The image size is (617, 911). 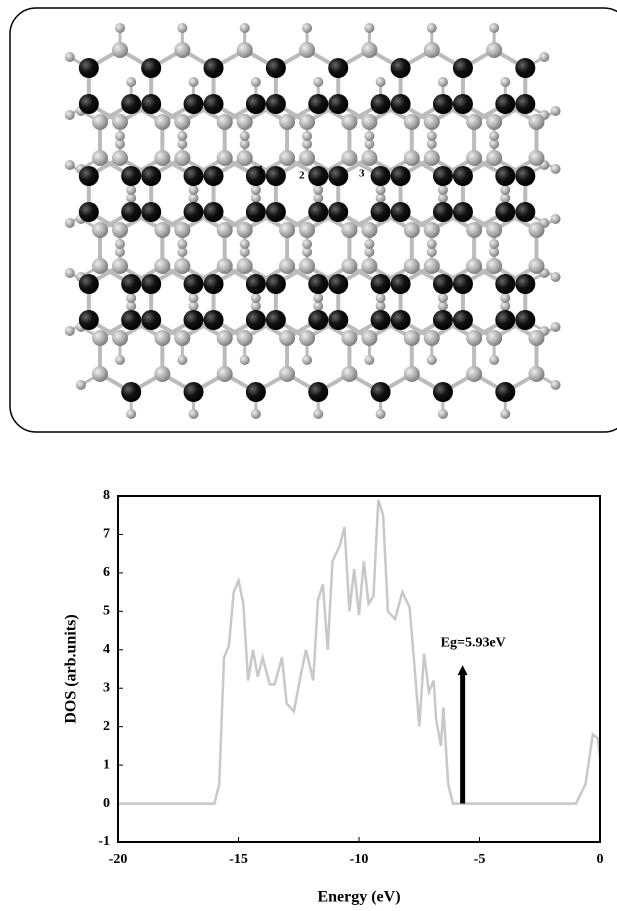 I want to click on atom-label: 3, so click(x=362, y=174).